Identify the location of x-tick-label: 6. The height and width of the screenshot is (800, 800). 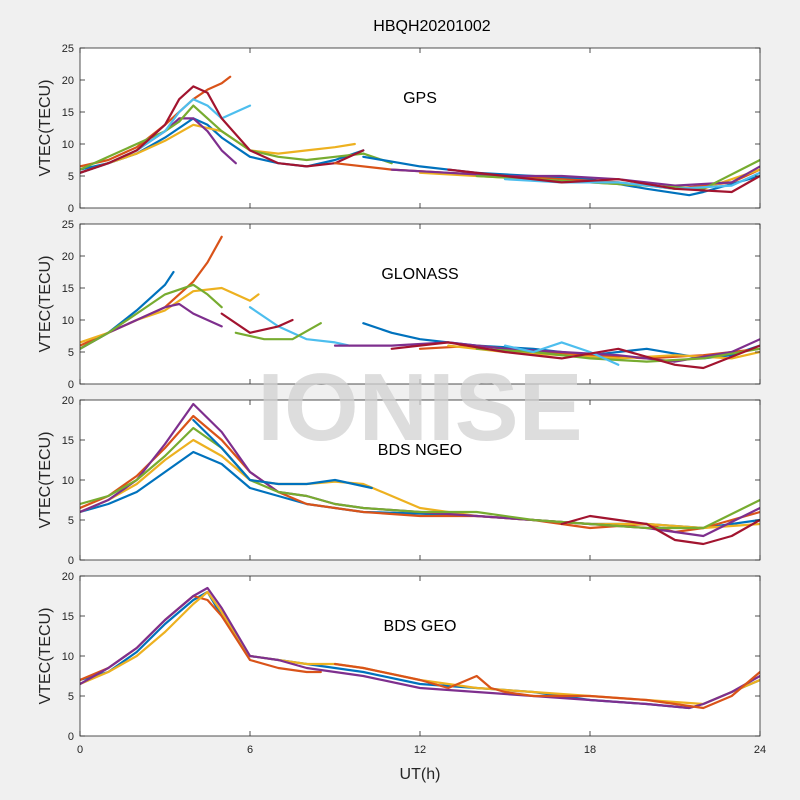
(250, 750).